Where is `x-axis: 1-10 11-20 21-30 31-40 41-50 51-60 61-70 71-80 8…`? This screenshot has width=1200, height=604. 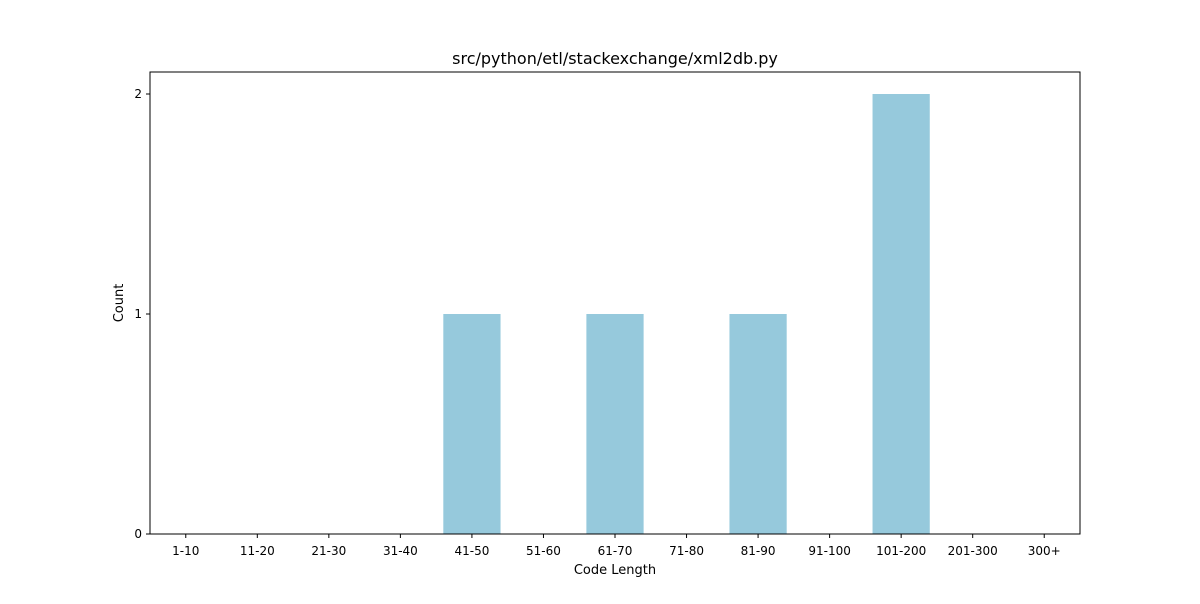 x-axis: 1-10 11-20 21-30 31-40 41-50 51-60 61-70 71-80 8… is located at coordinates (616, 546).